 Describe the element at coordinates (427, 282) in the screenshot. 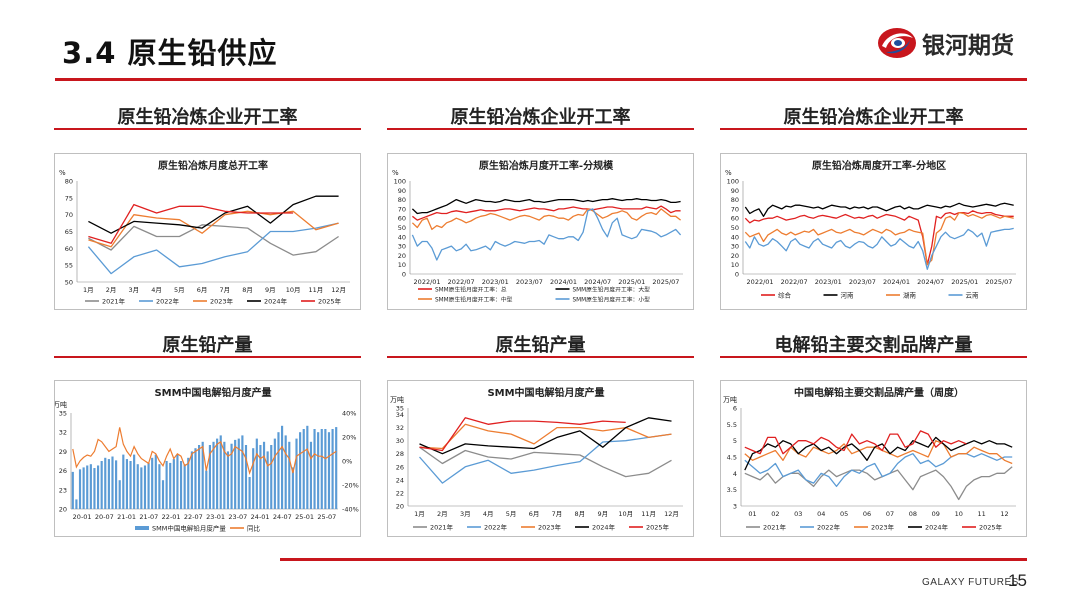

I see `x-tick-label: 2022/01` at that location.